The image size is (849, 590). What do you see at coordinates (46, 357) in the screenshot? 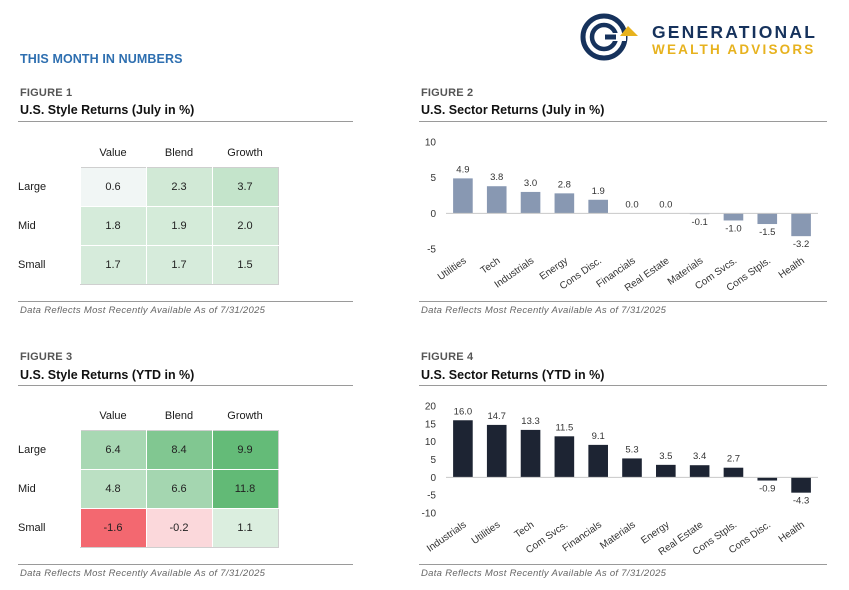
I see `figure-3-label: FIGURE 3` at bounding box center [46, 357].